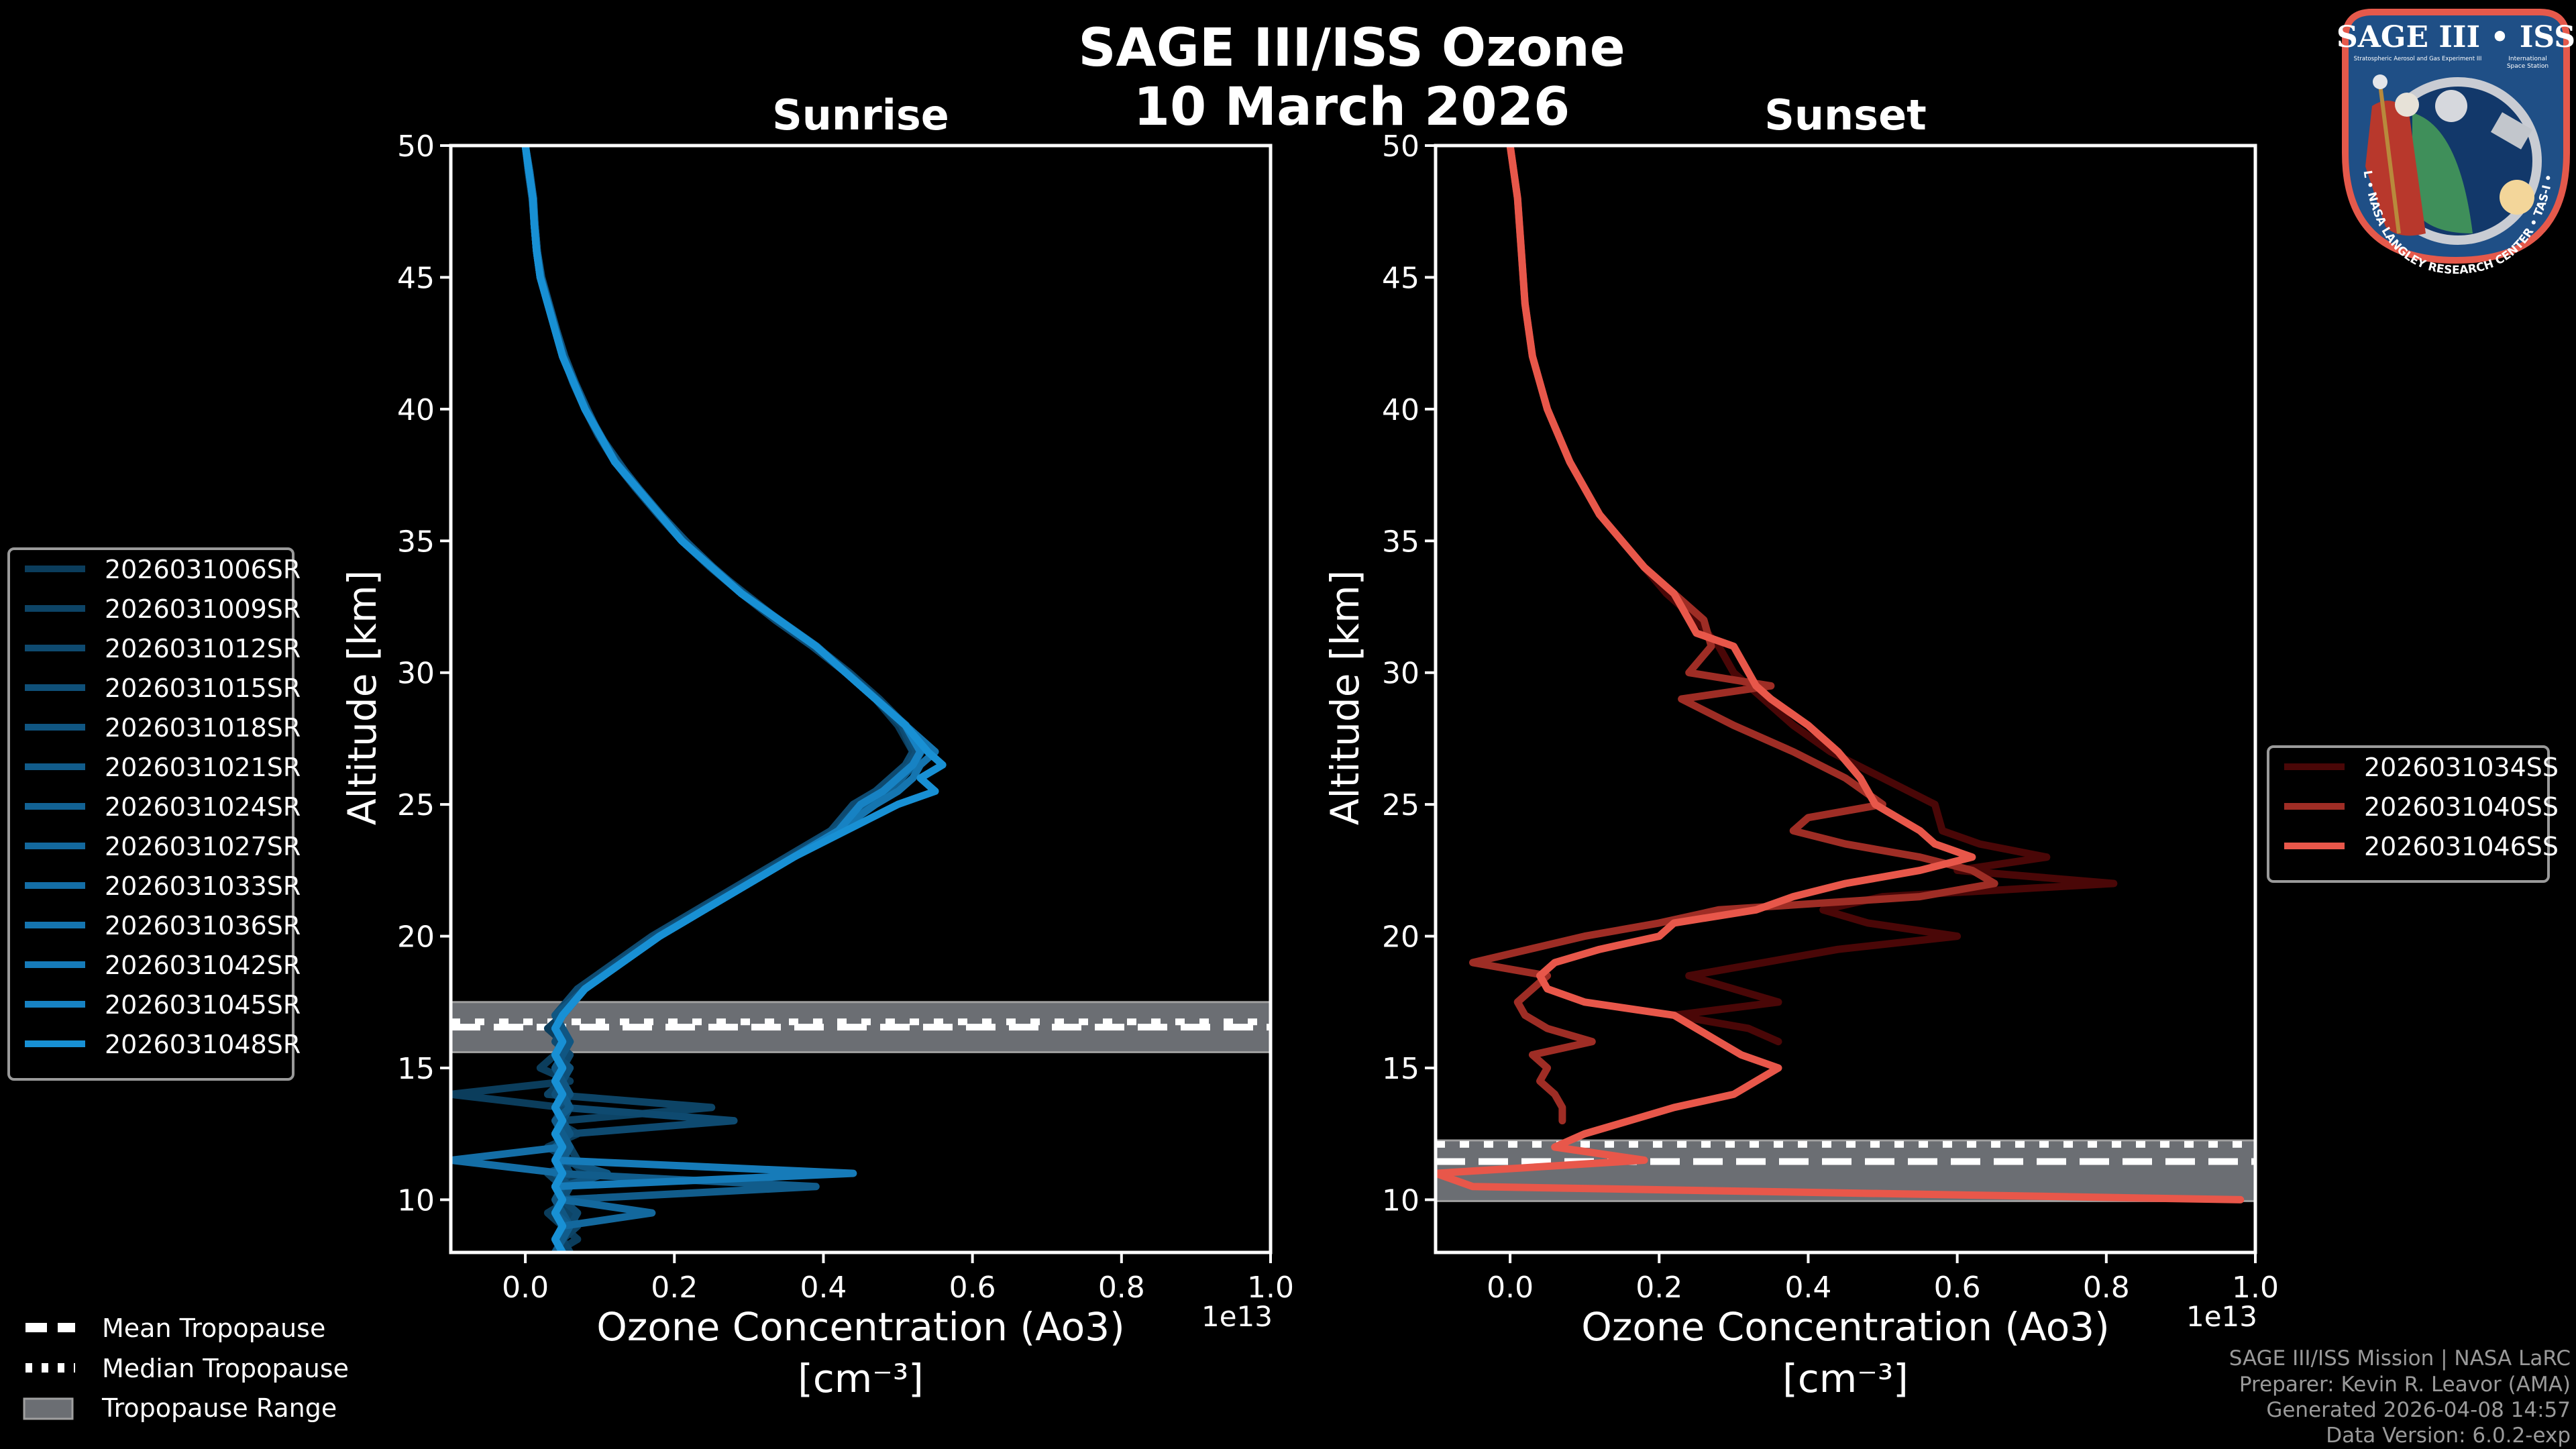 This screenshot has height=1449, width=2576. Describe the element at coordinates (203, 648) in the screenshot. I see `legend-label: 2026031012SR` at that location.